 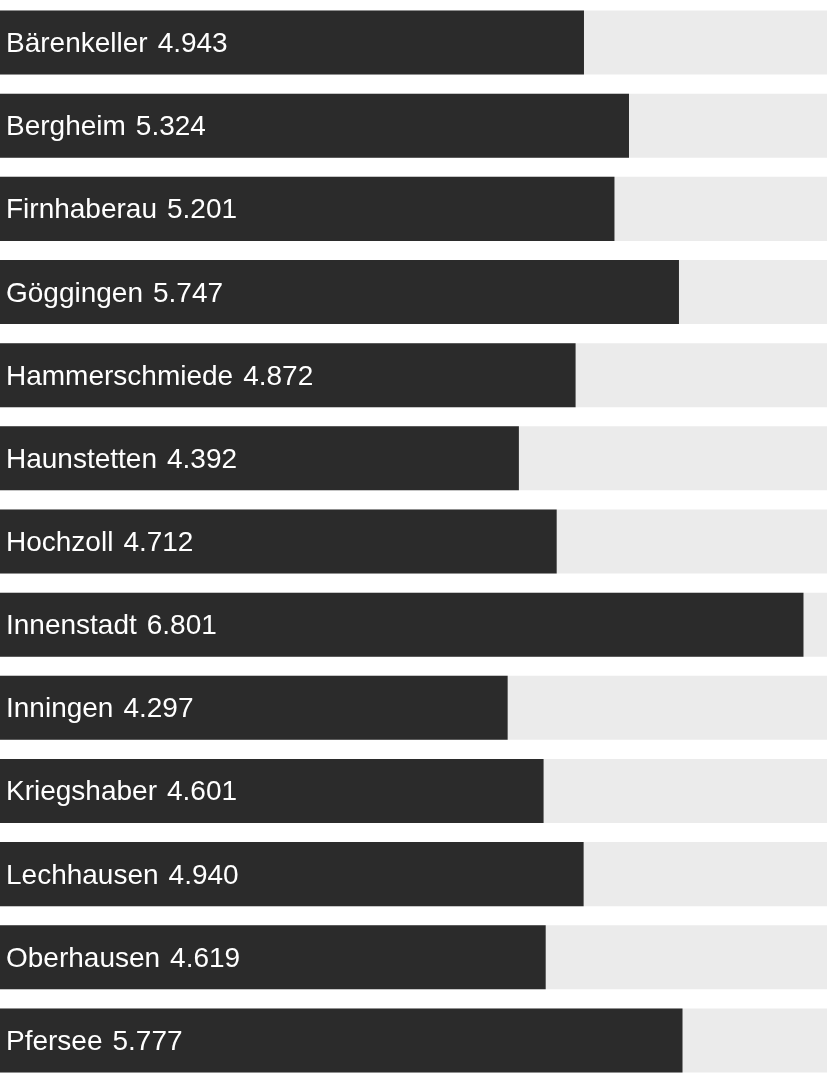 What do you see at coordinates (54, 1040) in the screenshot?
I see `y-tick-label: Pfersee` at bounding box center [54, 1040].